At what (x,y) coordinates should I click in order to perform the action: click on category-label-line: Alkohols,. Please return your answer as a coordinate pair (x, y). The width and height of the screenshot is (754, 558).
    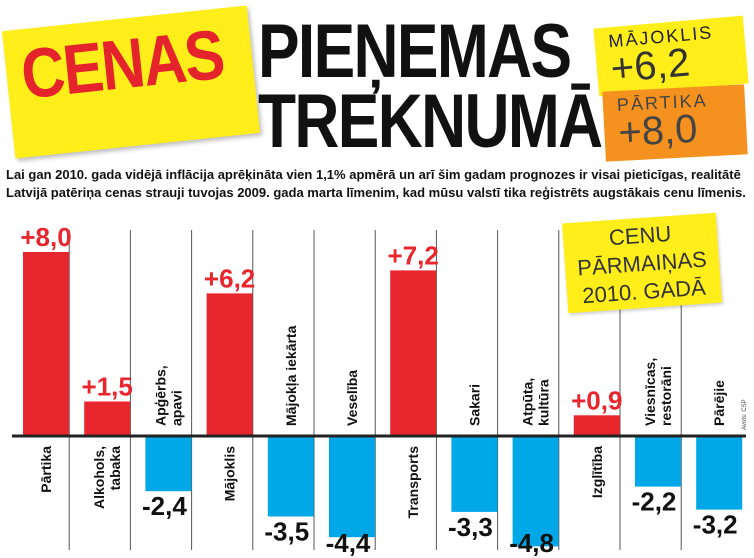
    Looking at the image, I should click on (99, 477).